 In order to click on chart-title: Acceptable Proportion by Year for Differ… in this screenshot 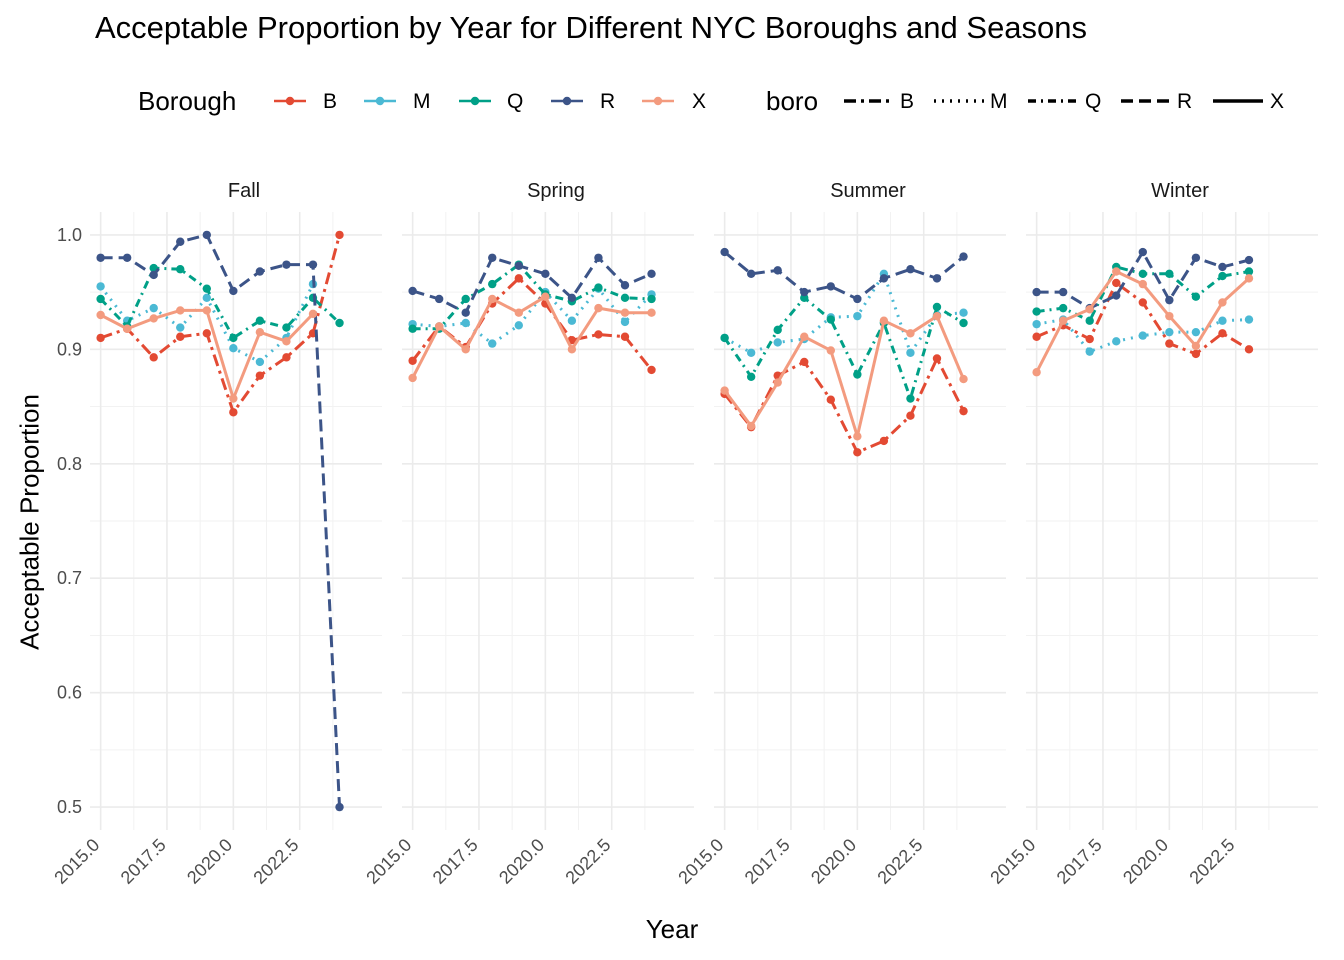, I will do `click(591, 27)`.